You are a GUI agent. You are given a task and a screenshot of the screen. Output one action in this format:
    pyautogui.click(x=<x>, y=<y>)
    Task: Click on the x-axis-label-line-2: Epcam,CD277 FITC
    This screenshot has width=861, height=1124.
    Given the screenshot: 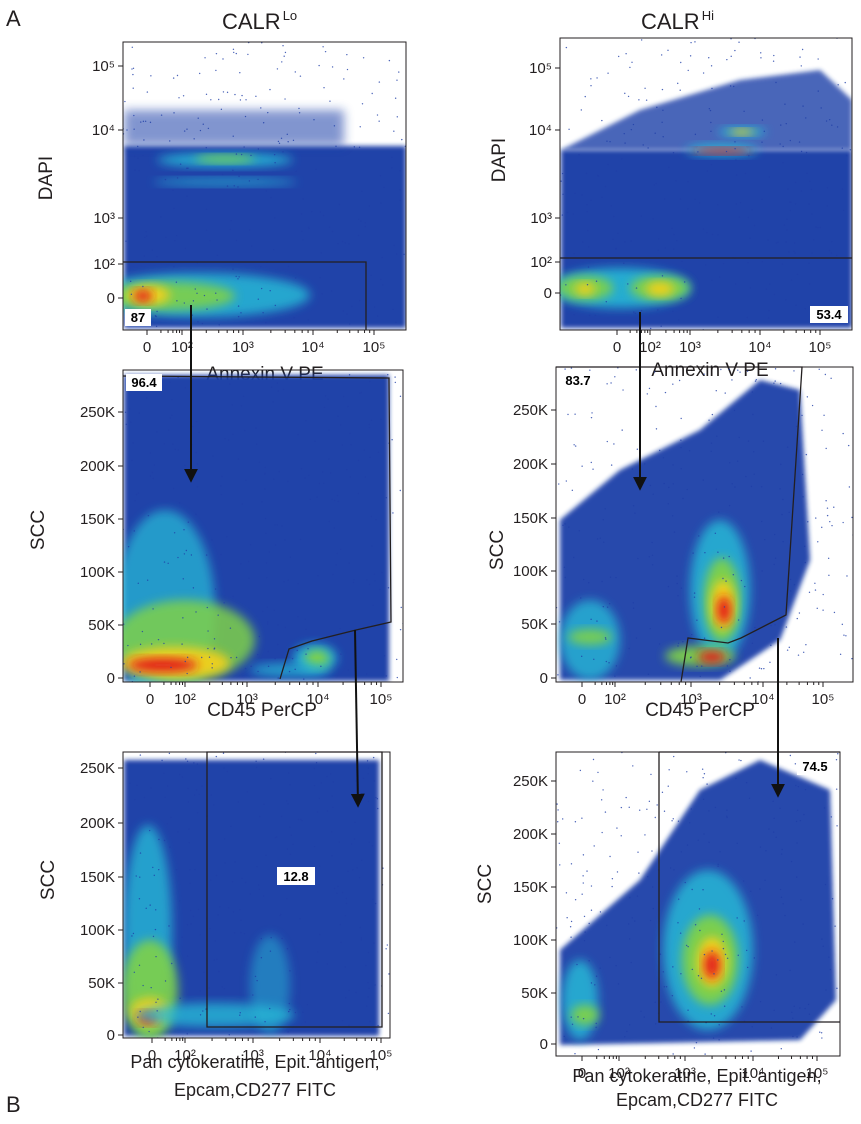 What is the action you would take?
    pyautogui.click(x=697, y=1100)
    